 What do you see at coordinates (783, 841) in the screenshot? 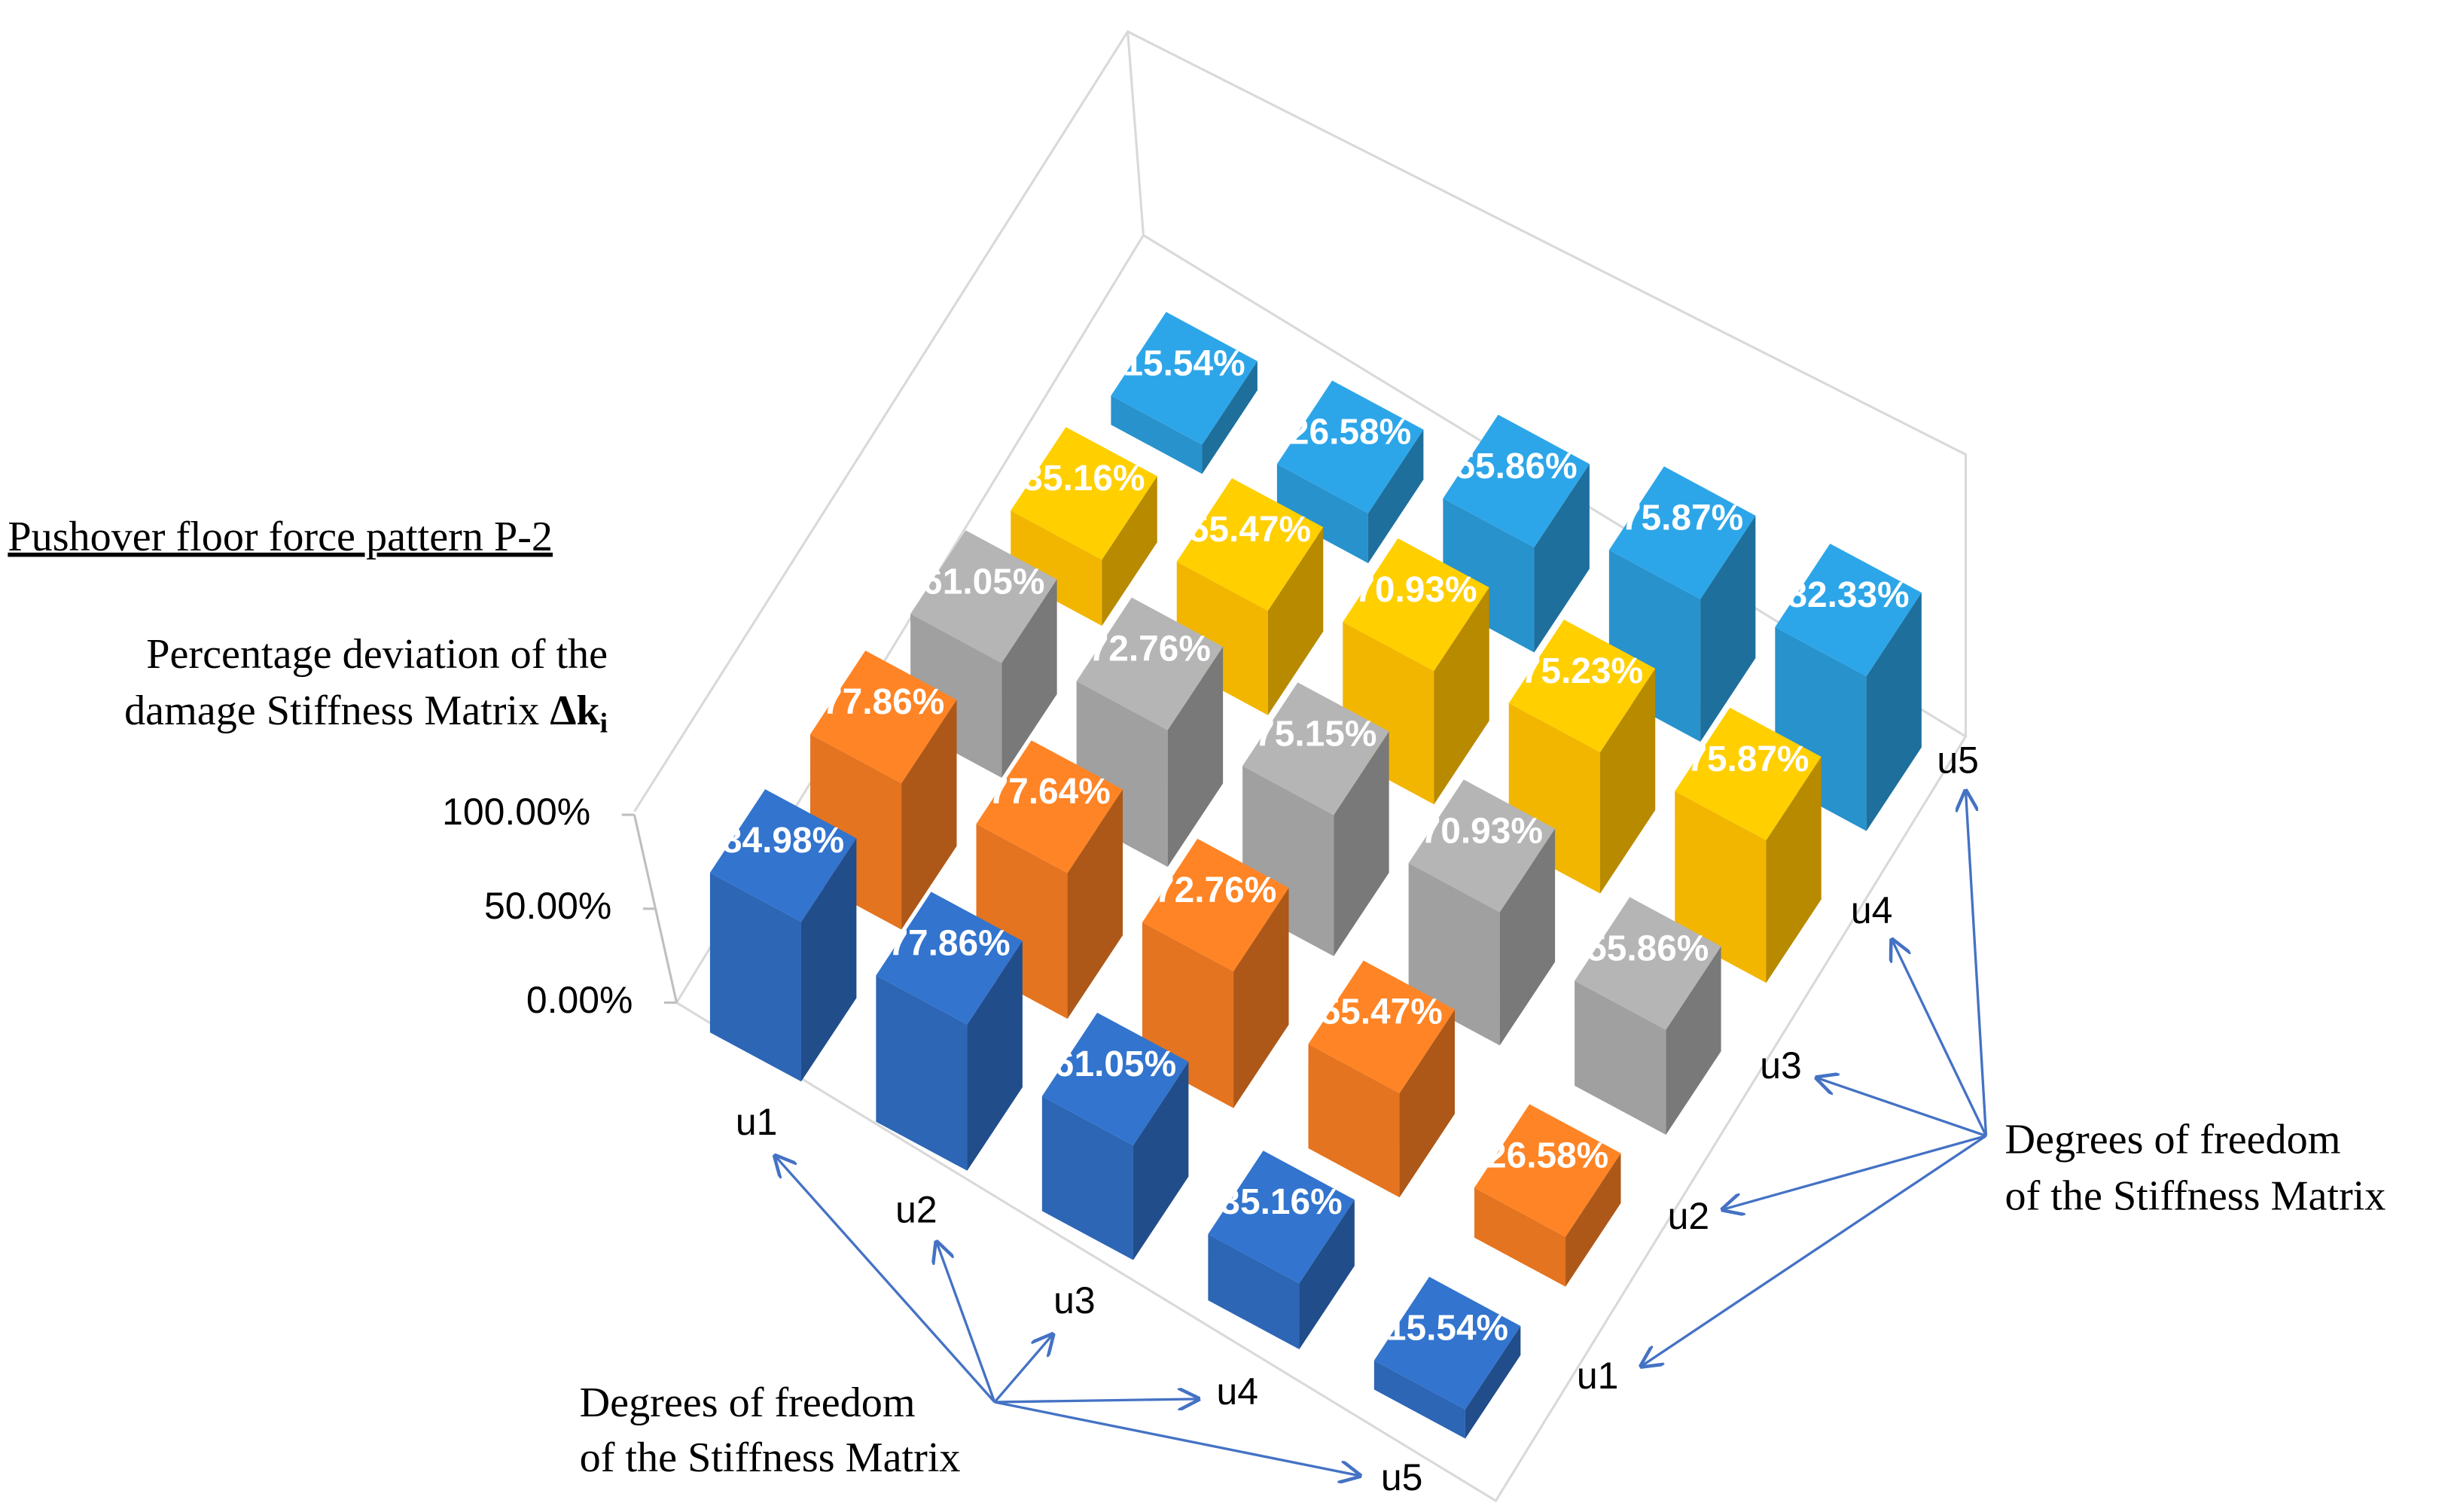
I see `value-label: 84.98%` at bounding box center [783, 841].